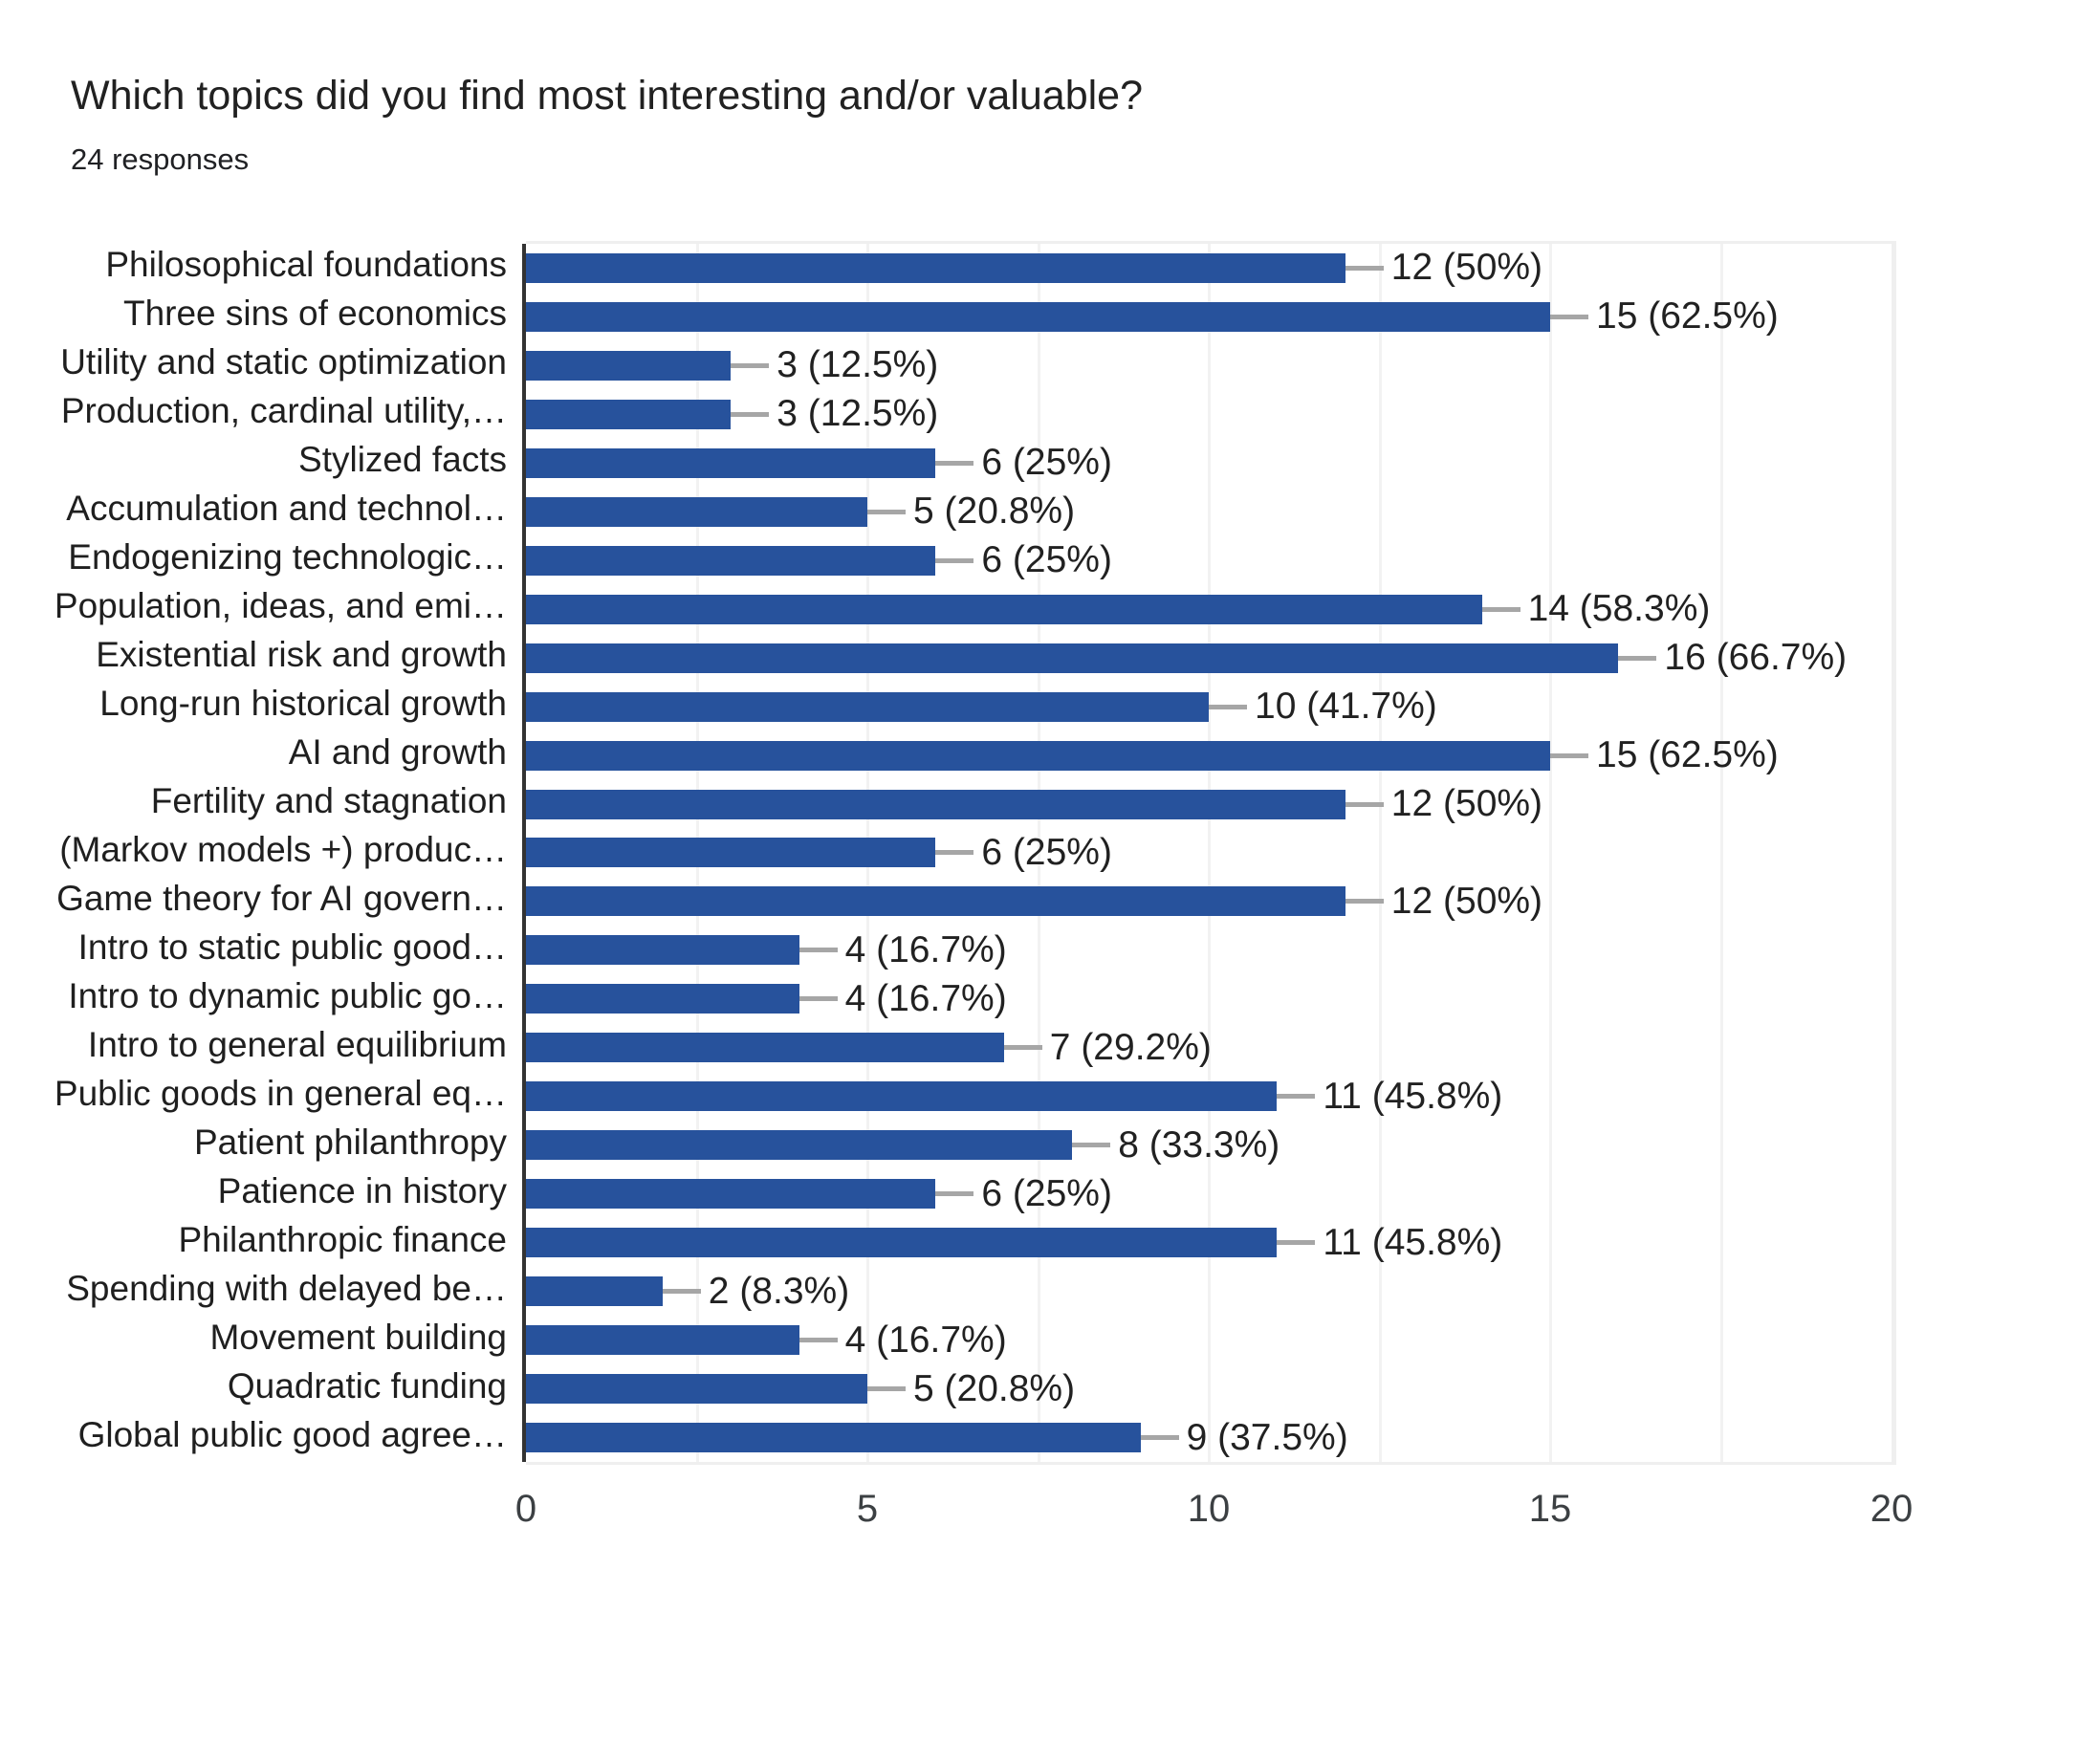 This screenshot has width=2100, height=1744. I want to click on category-label: Intro to general equilibrium, so click(297, 1044).